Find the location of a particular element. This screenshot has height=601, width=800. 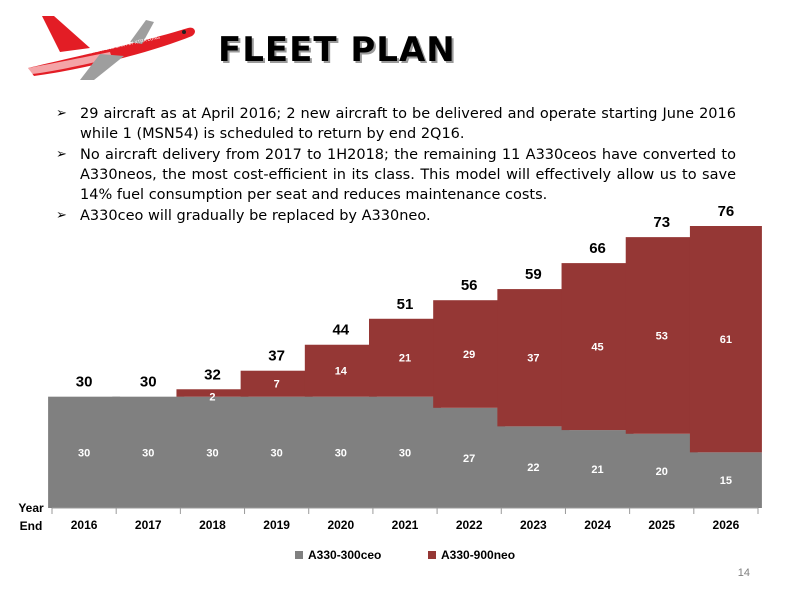

data-label-neo: 7 is located at coordinates (277, 385).